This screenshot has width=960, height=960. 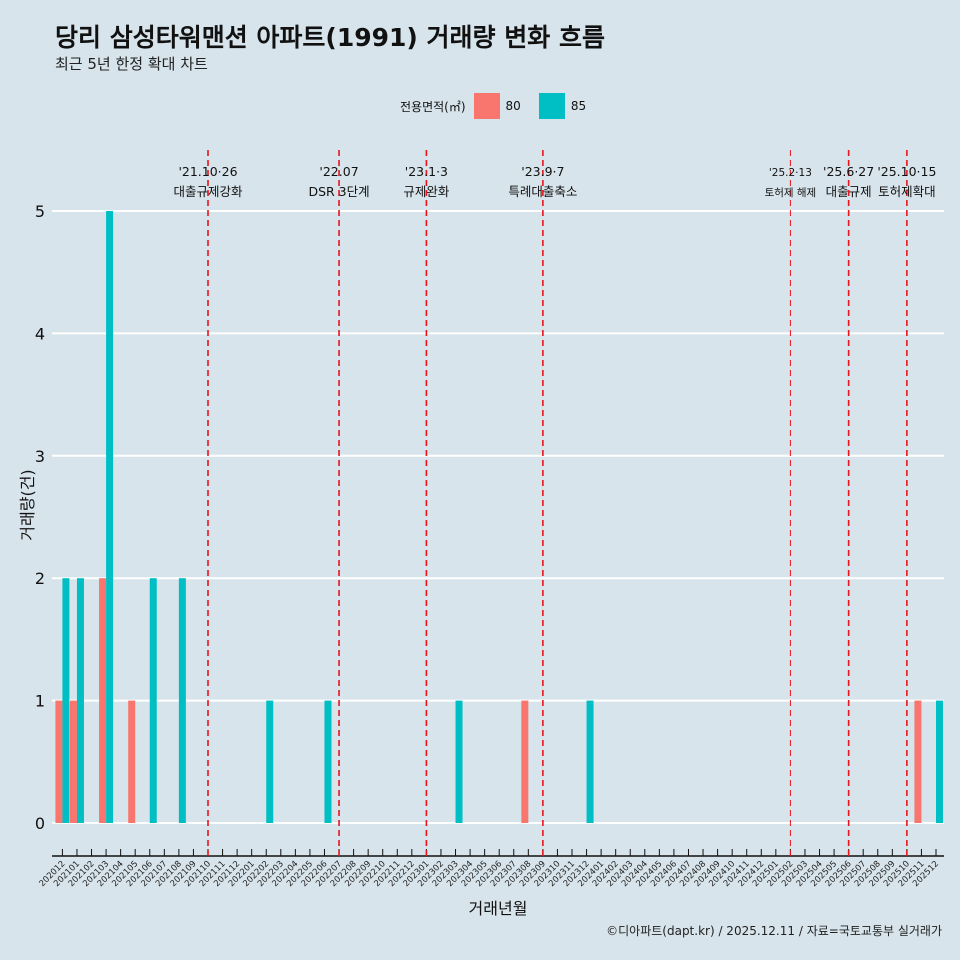 I want to click on y-tick-label: 0, so click(x=40, y=823).